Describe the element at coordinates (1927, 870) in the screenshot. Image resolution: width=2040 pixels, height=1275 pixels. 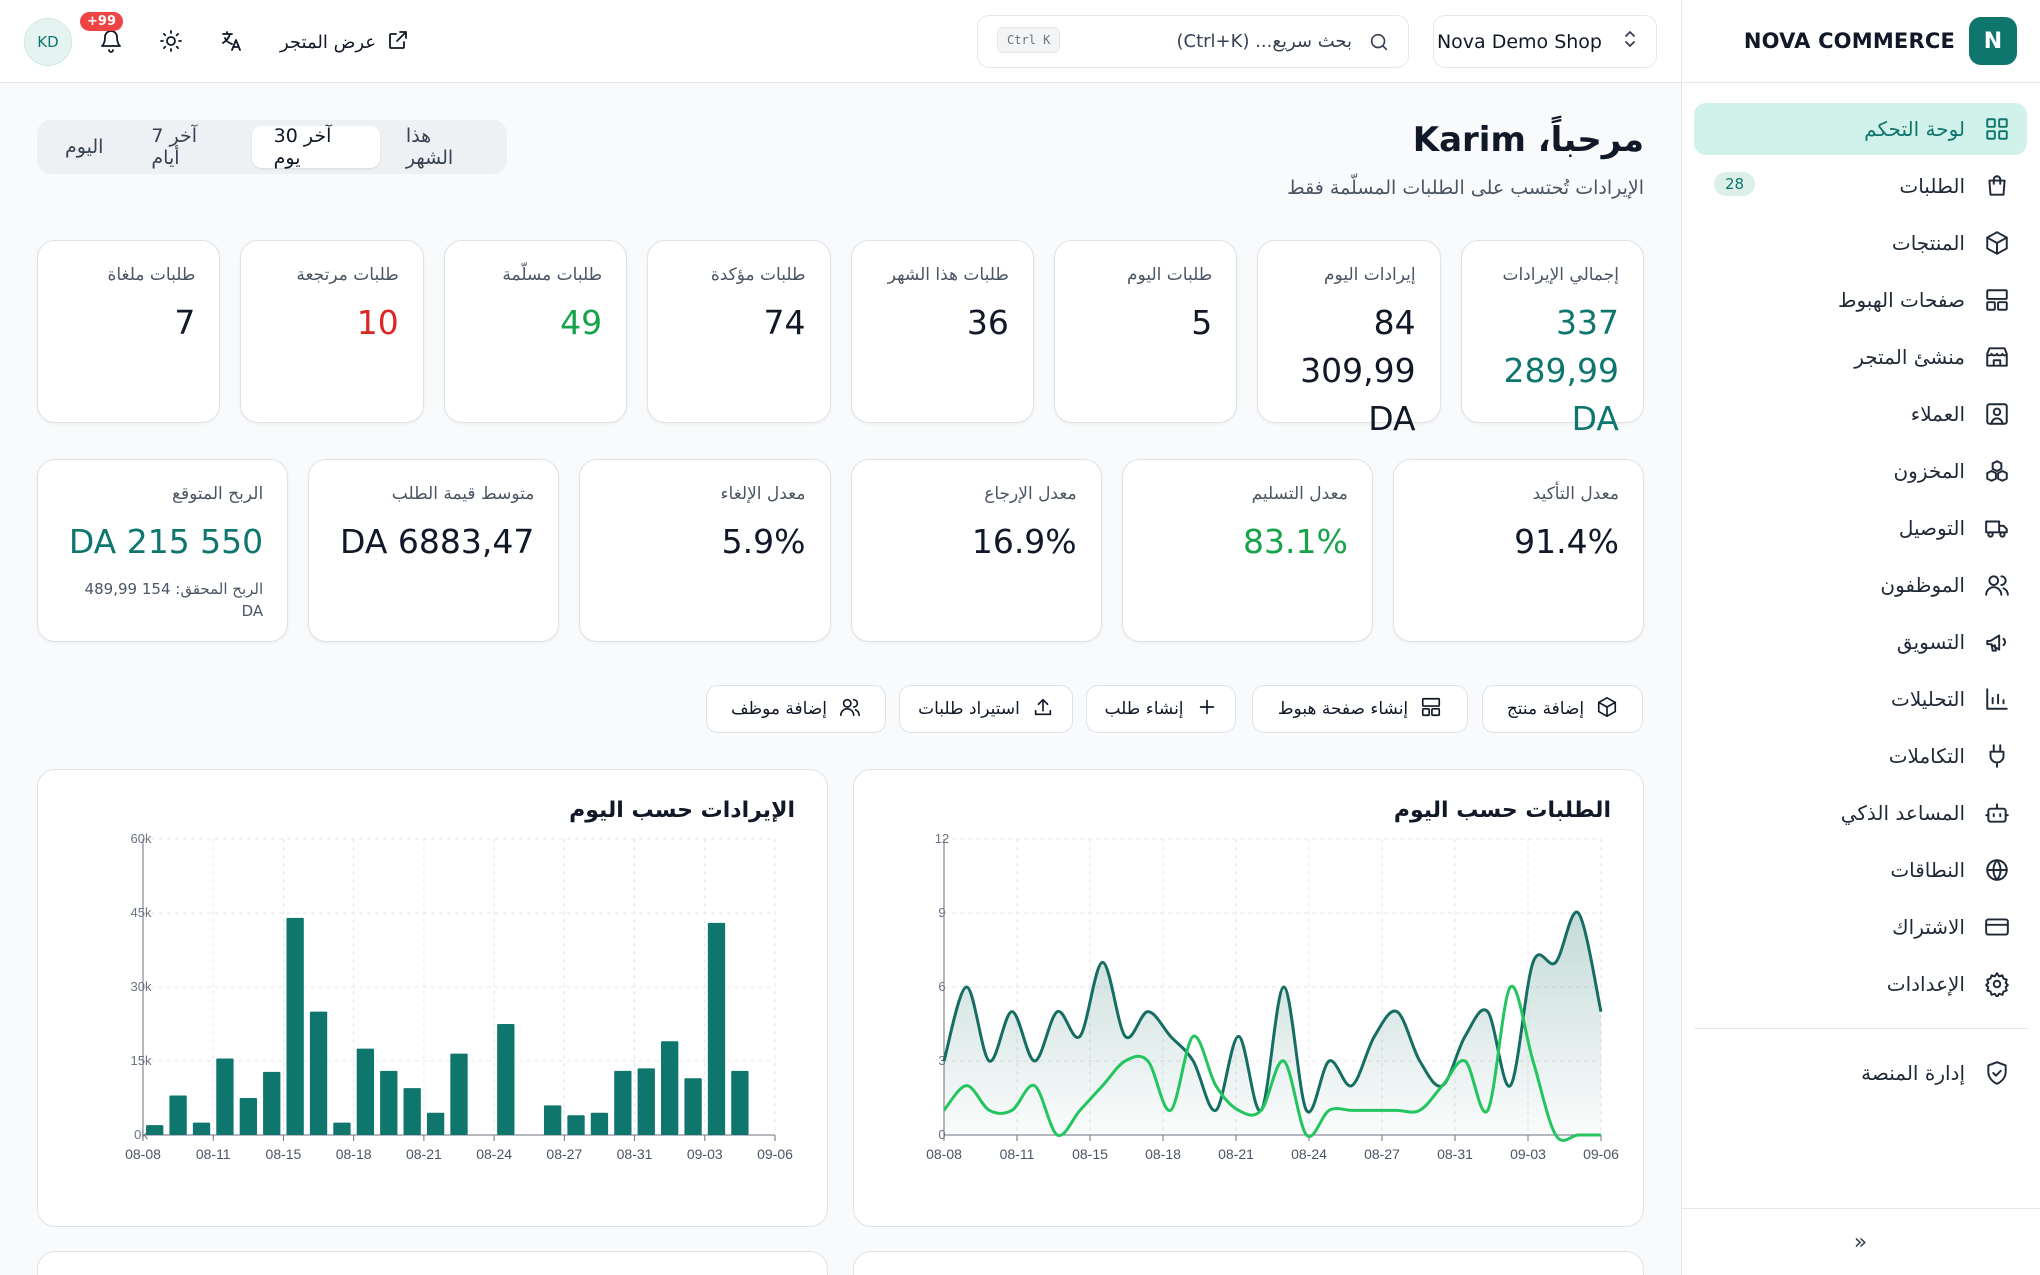
I see `sidebar-item-label: النطاقات` at that location.